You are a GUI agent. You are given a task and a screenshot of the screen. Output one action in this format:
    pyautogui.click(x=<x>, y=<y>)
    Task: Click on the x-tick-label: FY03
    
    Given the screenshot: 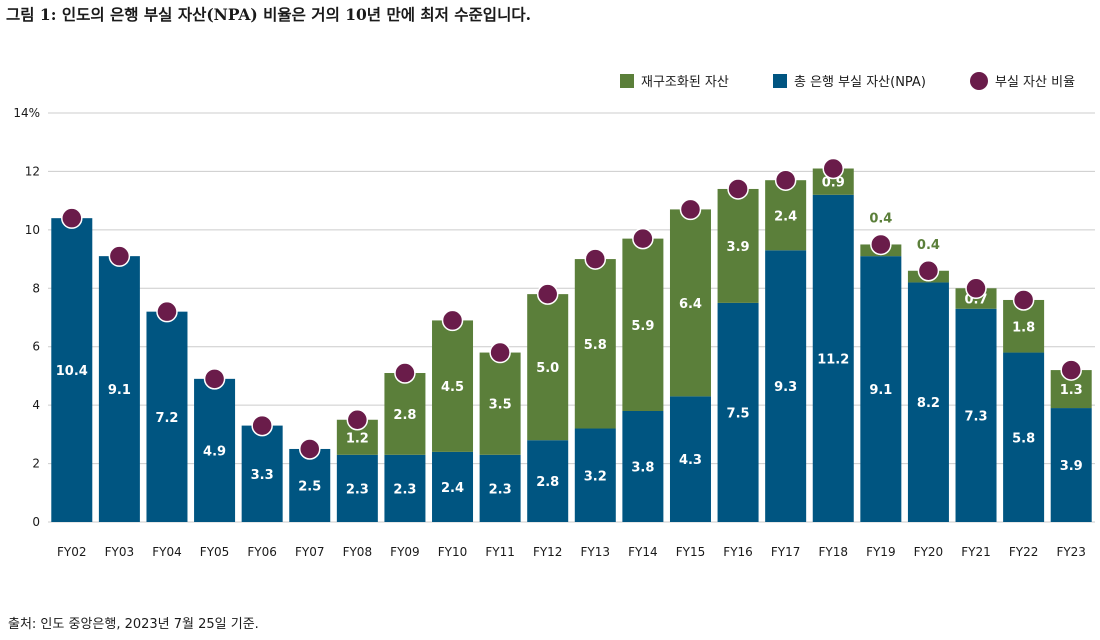 What is the action you would take?
    pyautogui.click(x=120, y=552)
    